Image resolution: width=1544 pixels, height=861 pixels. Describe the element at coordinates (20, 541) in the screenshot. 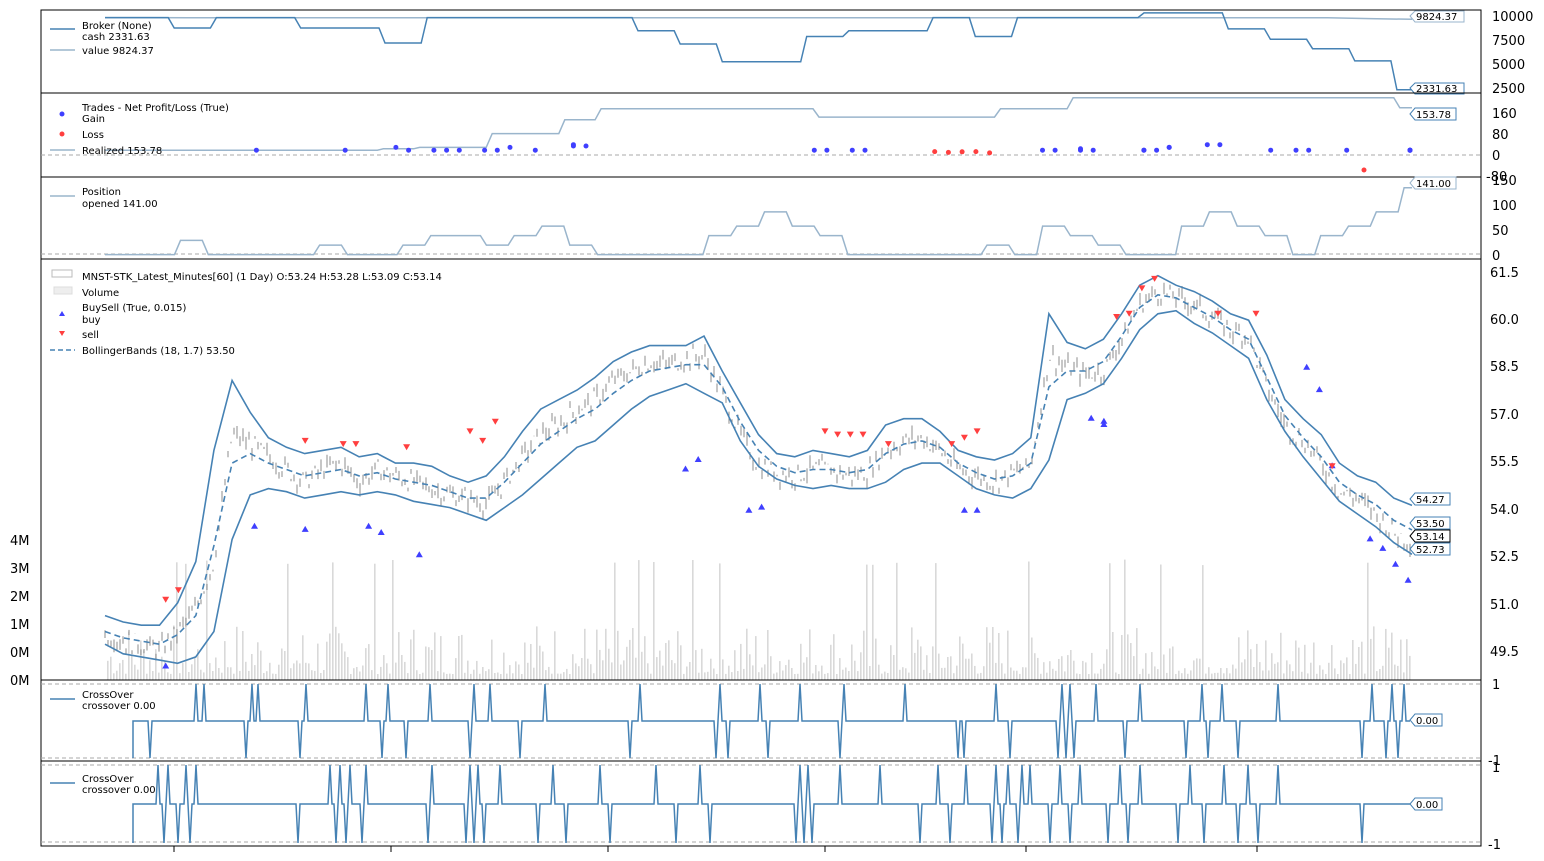

I see `volume-y-tick: 4M` at that location.